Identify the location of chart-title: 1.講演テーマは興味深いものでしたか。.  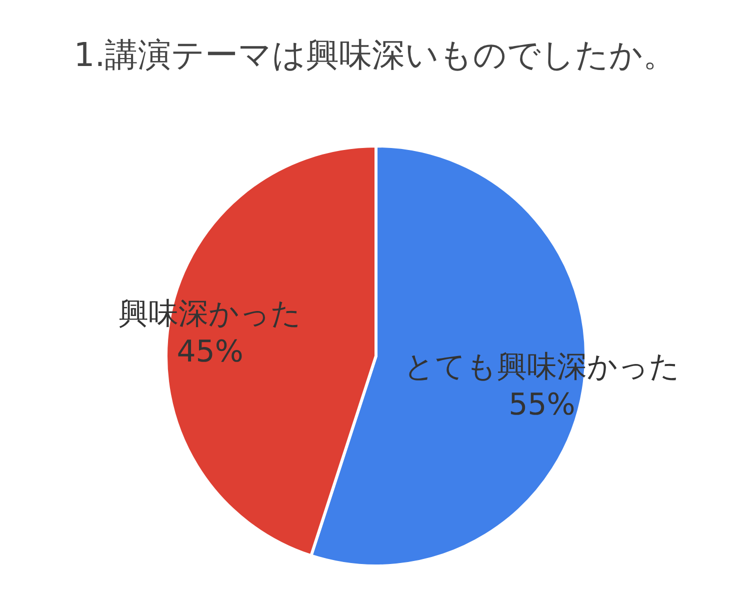
(375, 54).